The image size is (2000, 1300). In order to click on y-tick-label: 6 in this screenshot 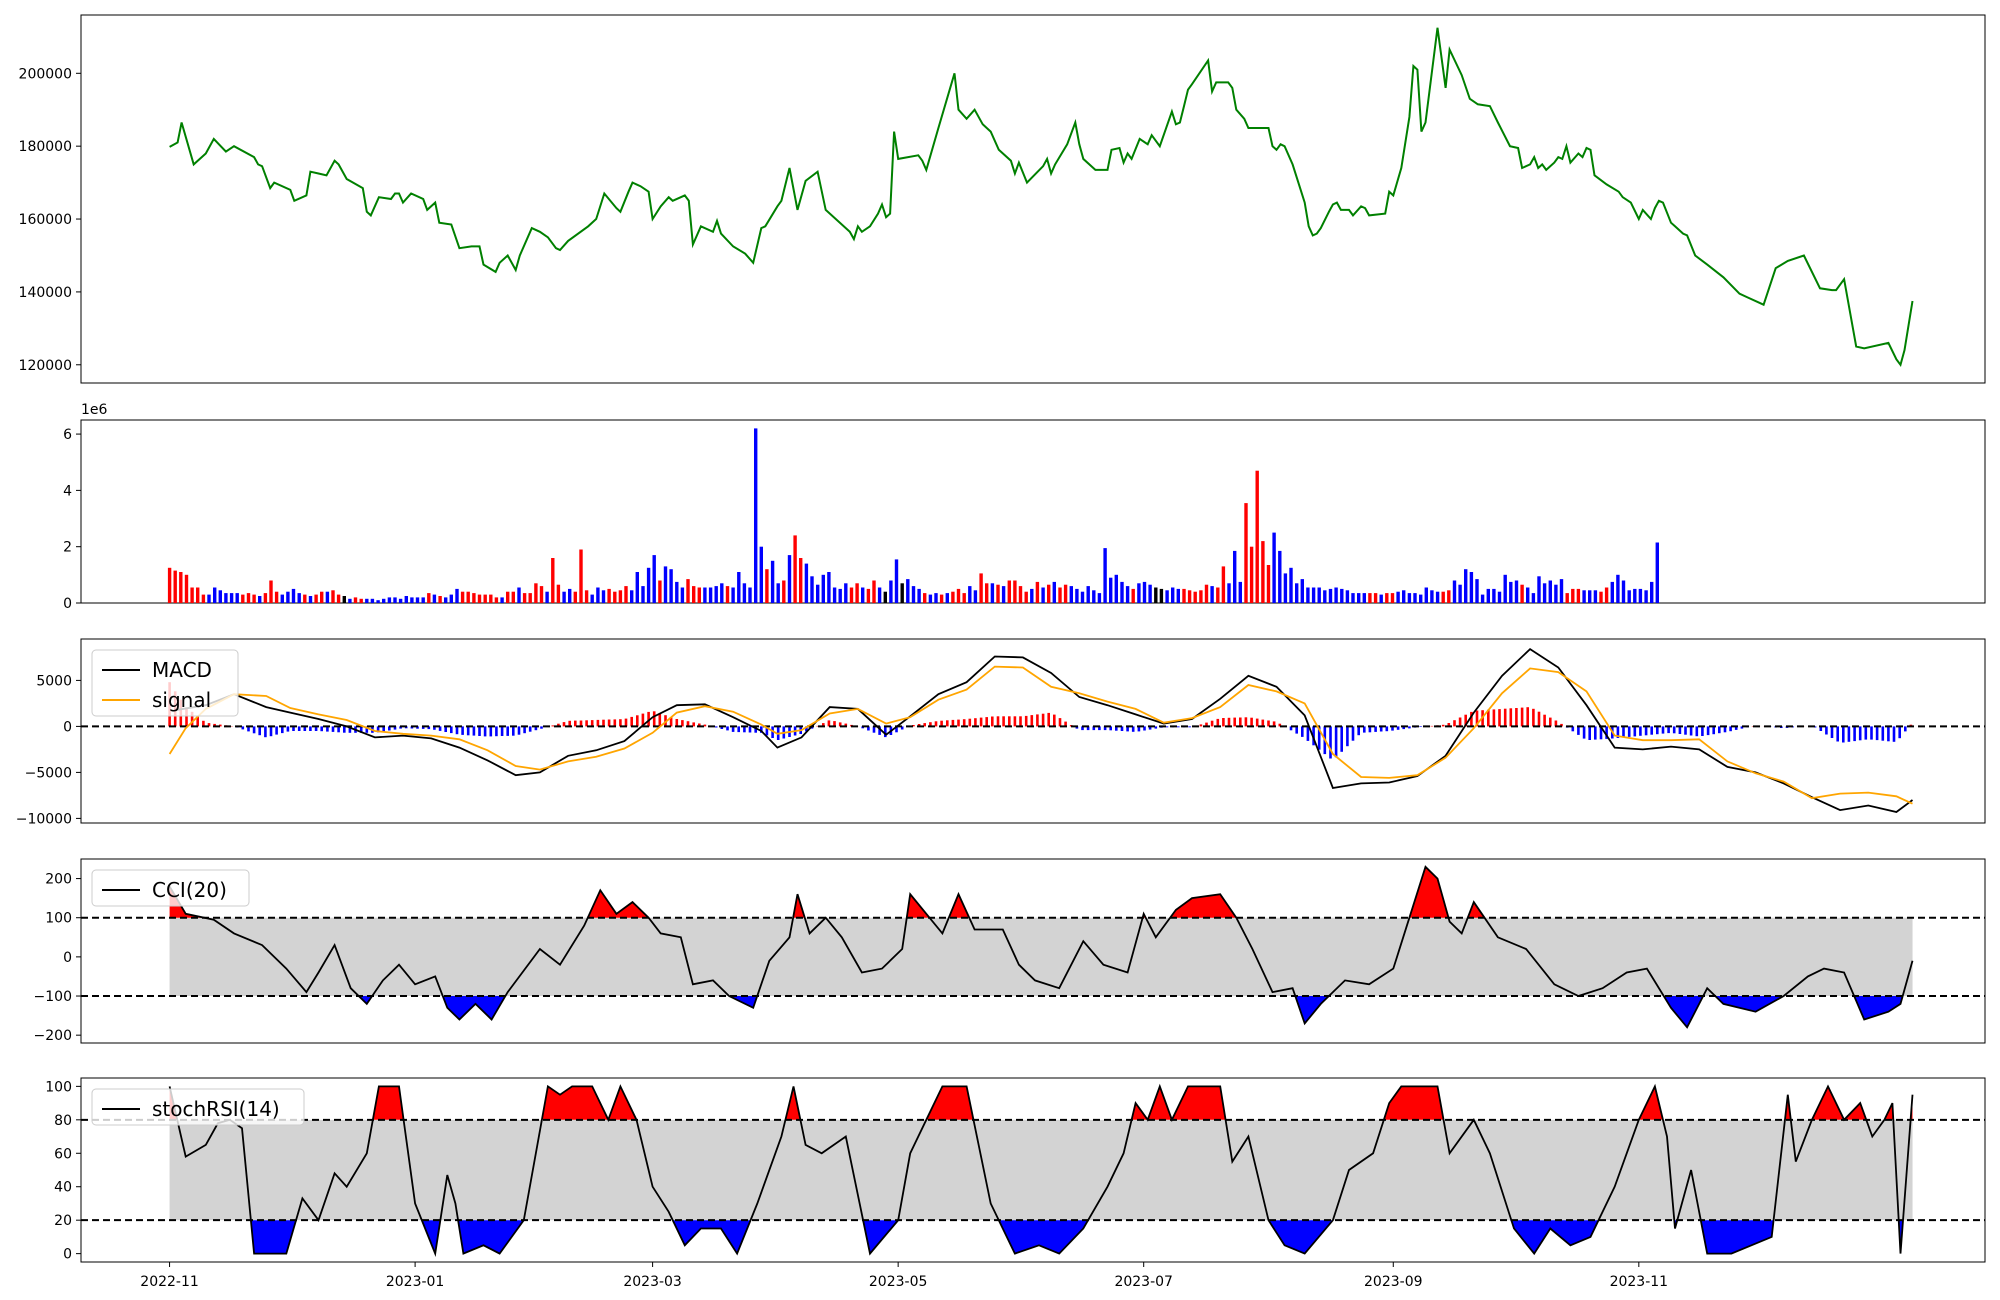, I will do `click(67, 435)`.